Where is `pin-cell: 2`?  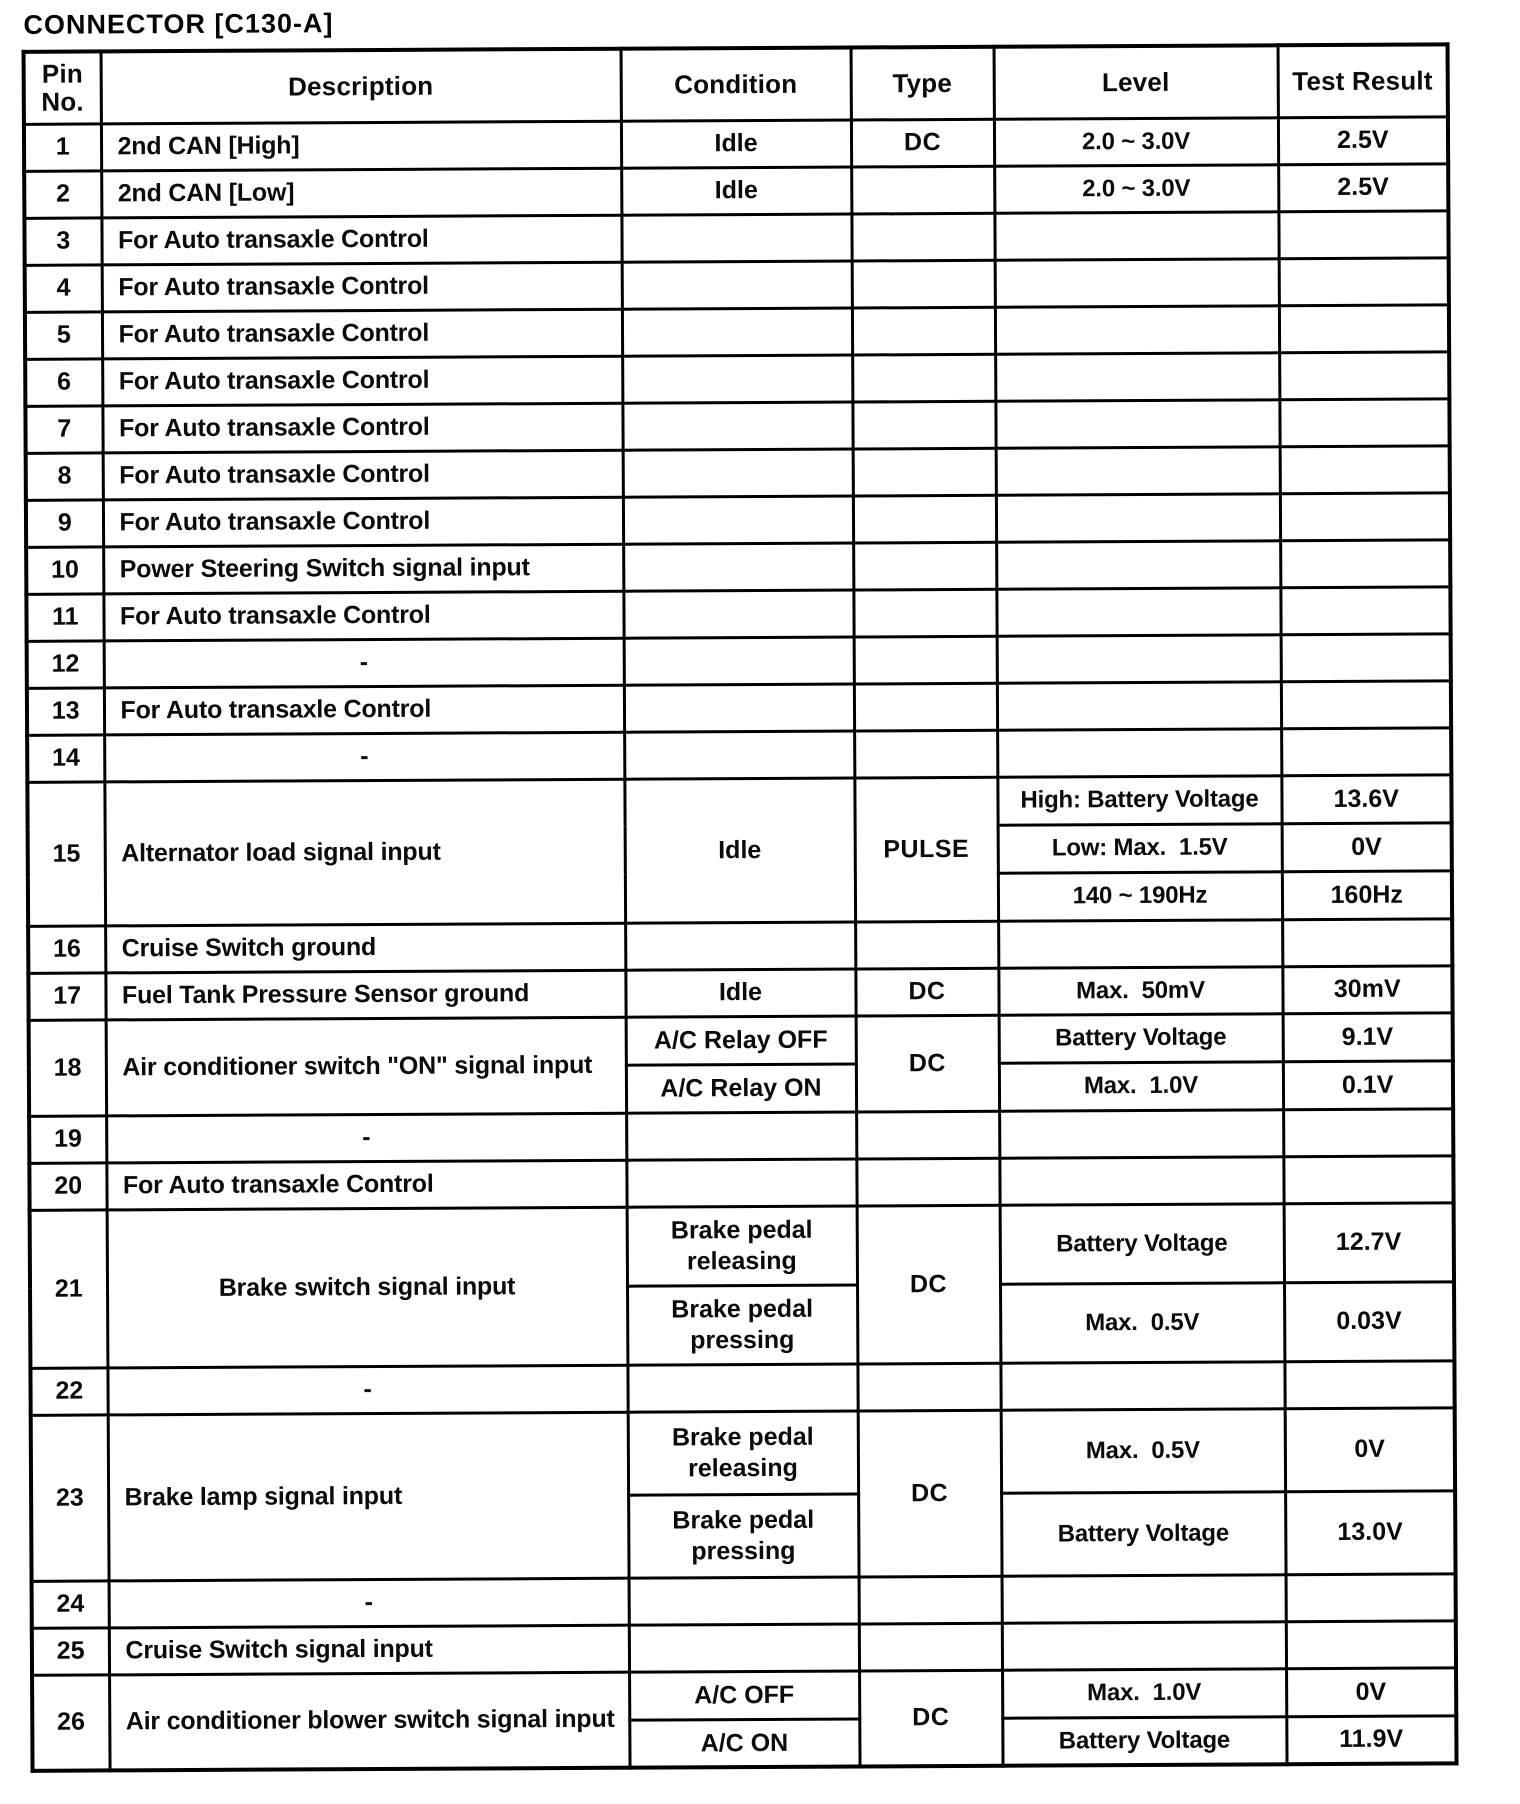 pin-cell: 2 is located at coordinates (63, 194).